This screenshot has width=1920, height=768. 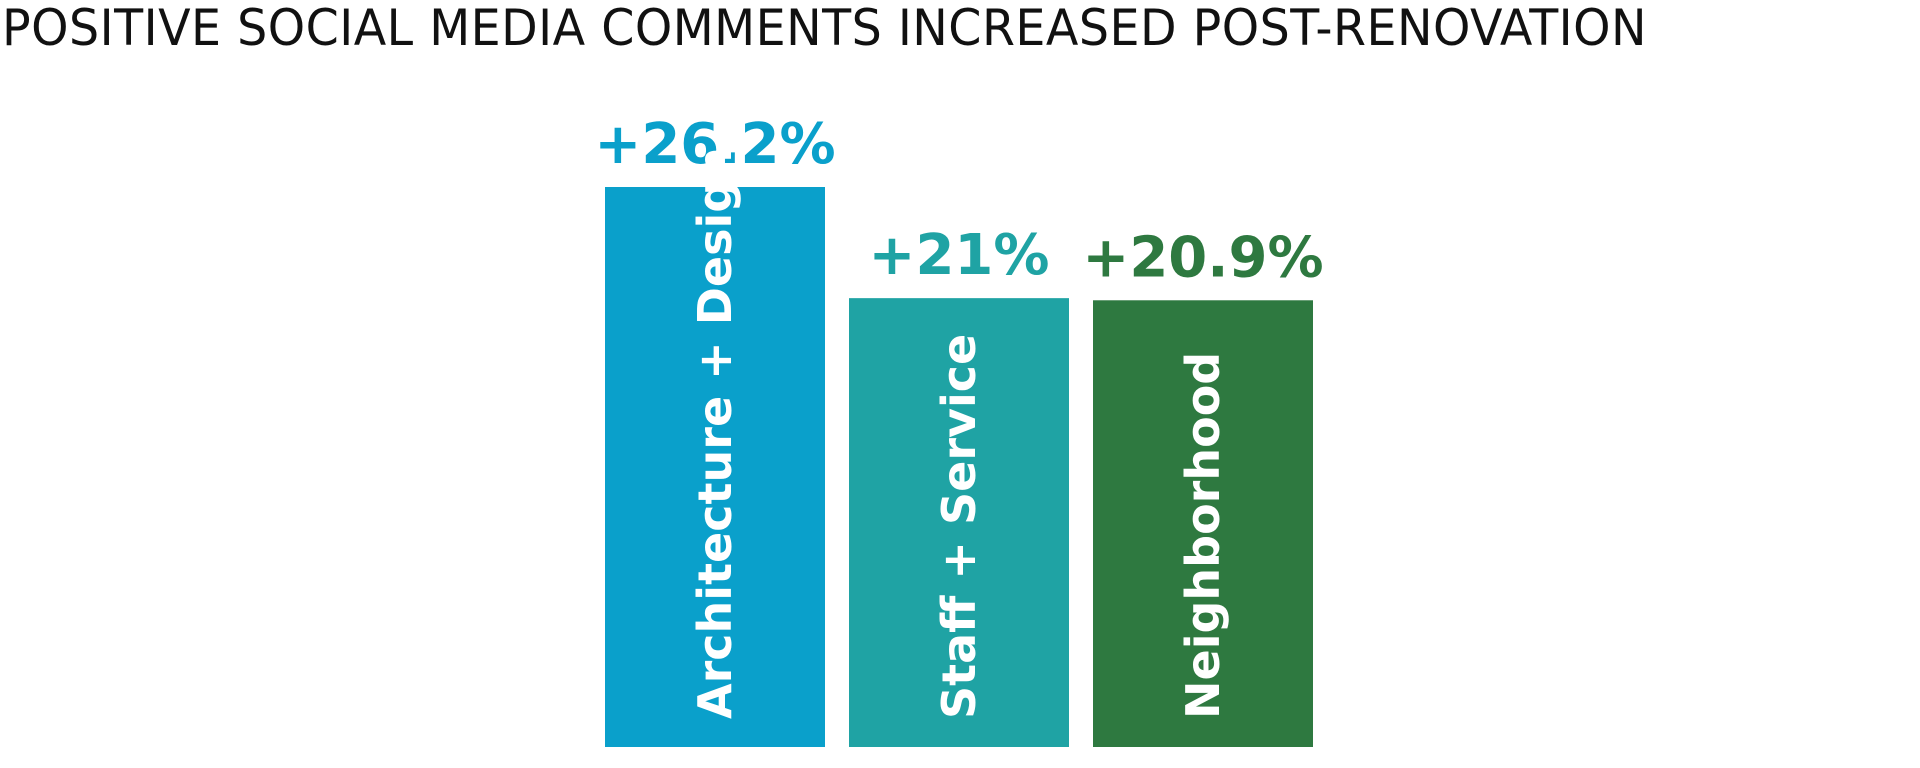 What do you see at coordinates (959, 255) in the screenshot?
I see `value-label-1: +21%` at bounding box center [959, 255].